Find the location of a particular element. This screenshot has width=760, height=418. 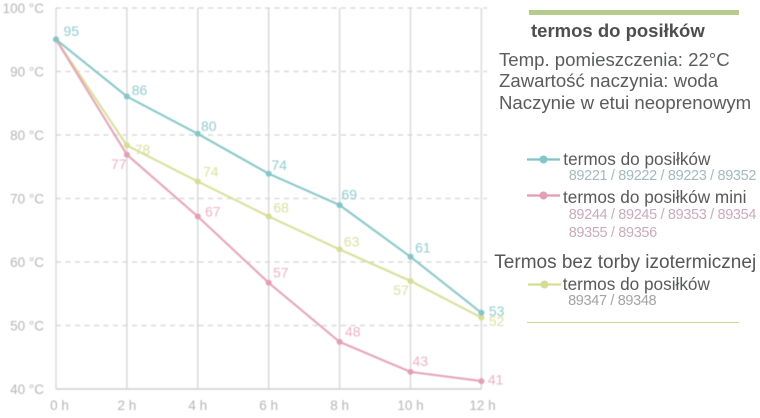

svg-text: 69 is located at coordinates (350, 195).